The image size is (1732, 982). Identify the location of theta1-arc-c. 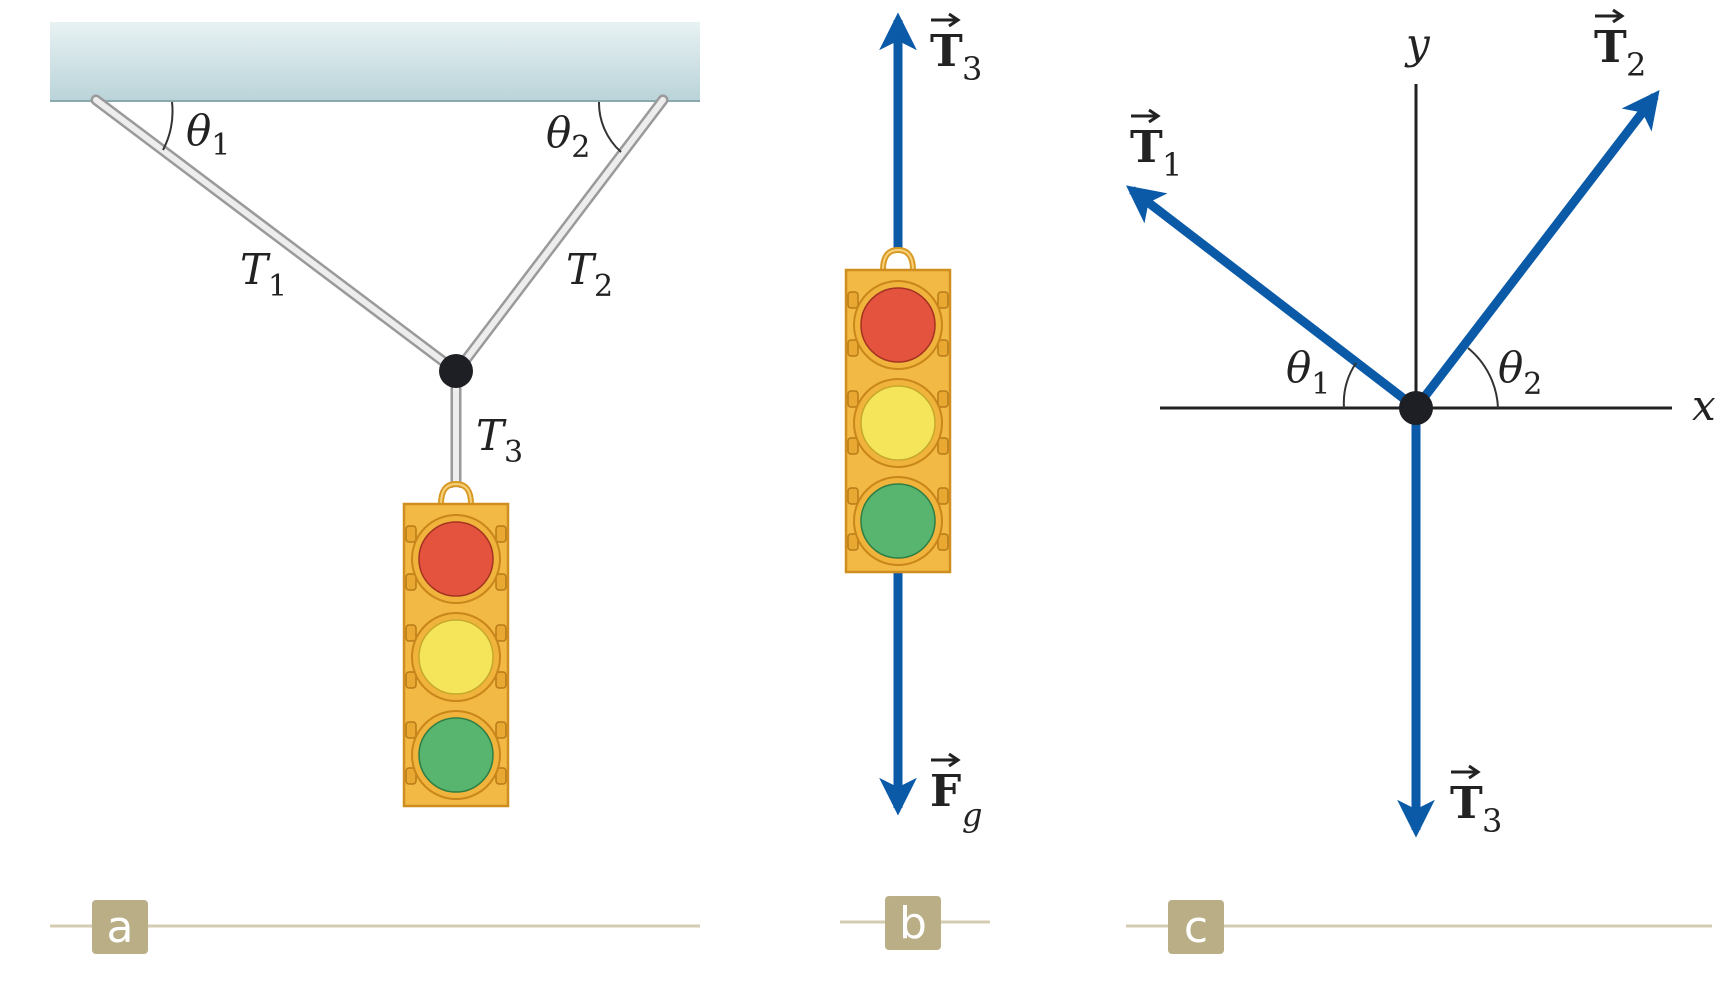
(1349, 385).